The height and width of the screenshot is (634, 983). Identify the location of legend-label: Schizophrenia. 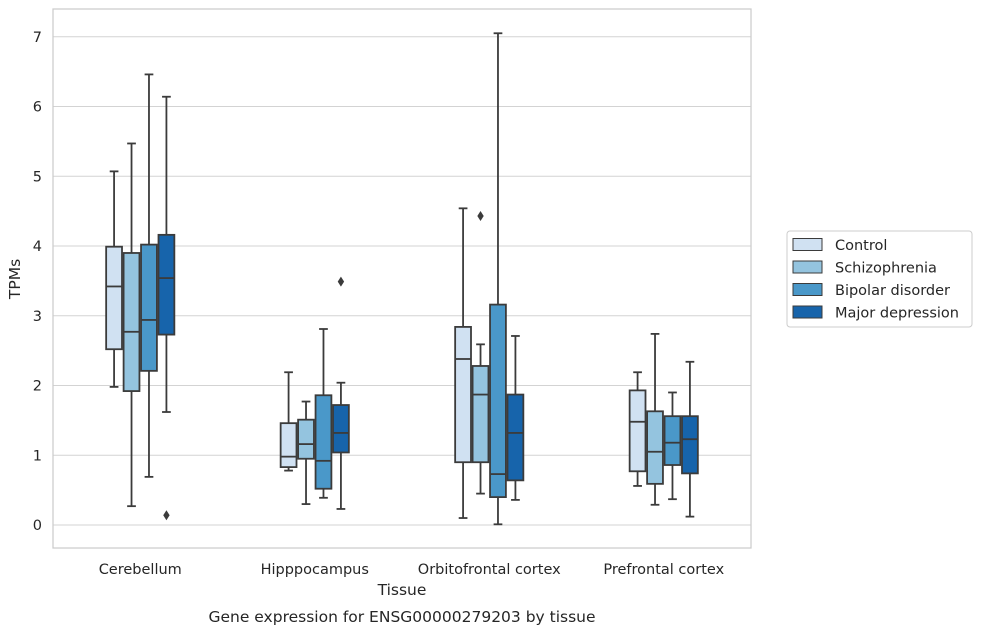
(886, 269).